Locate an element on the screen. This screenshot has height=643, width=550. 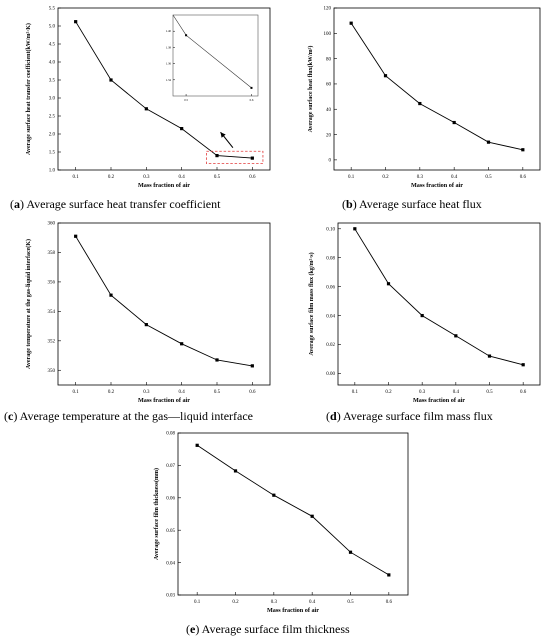
plot-frame-a is located at coordinates (164, 89).